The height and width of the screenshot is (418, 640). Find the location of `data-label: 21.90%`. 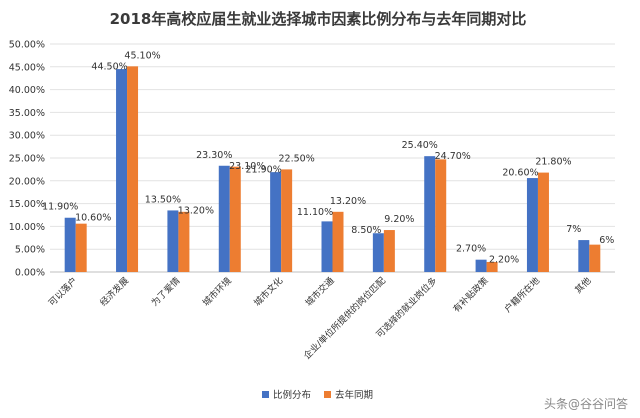

data-label: 21.90% is located at coordinates (264, 169).